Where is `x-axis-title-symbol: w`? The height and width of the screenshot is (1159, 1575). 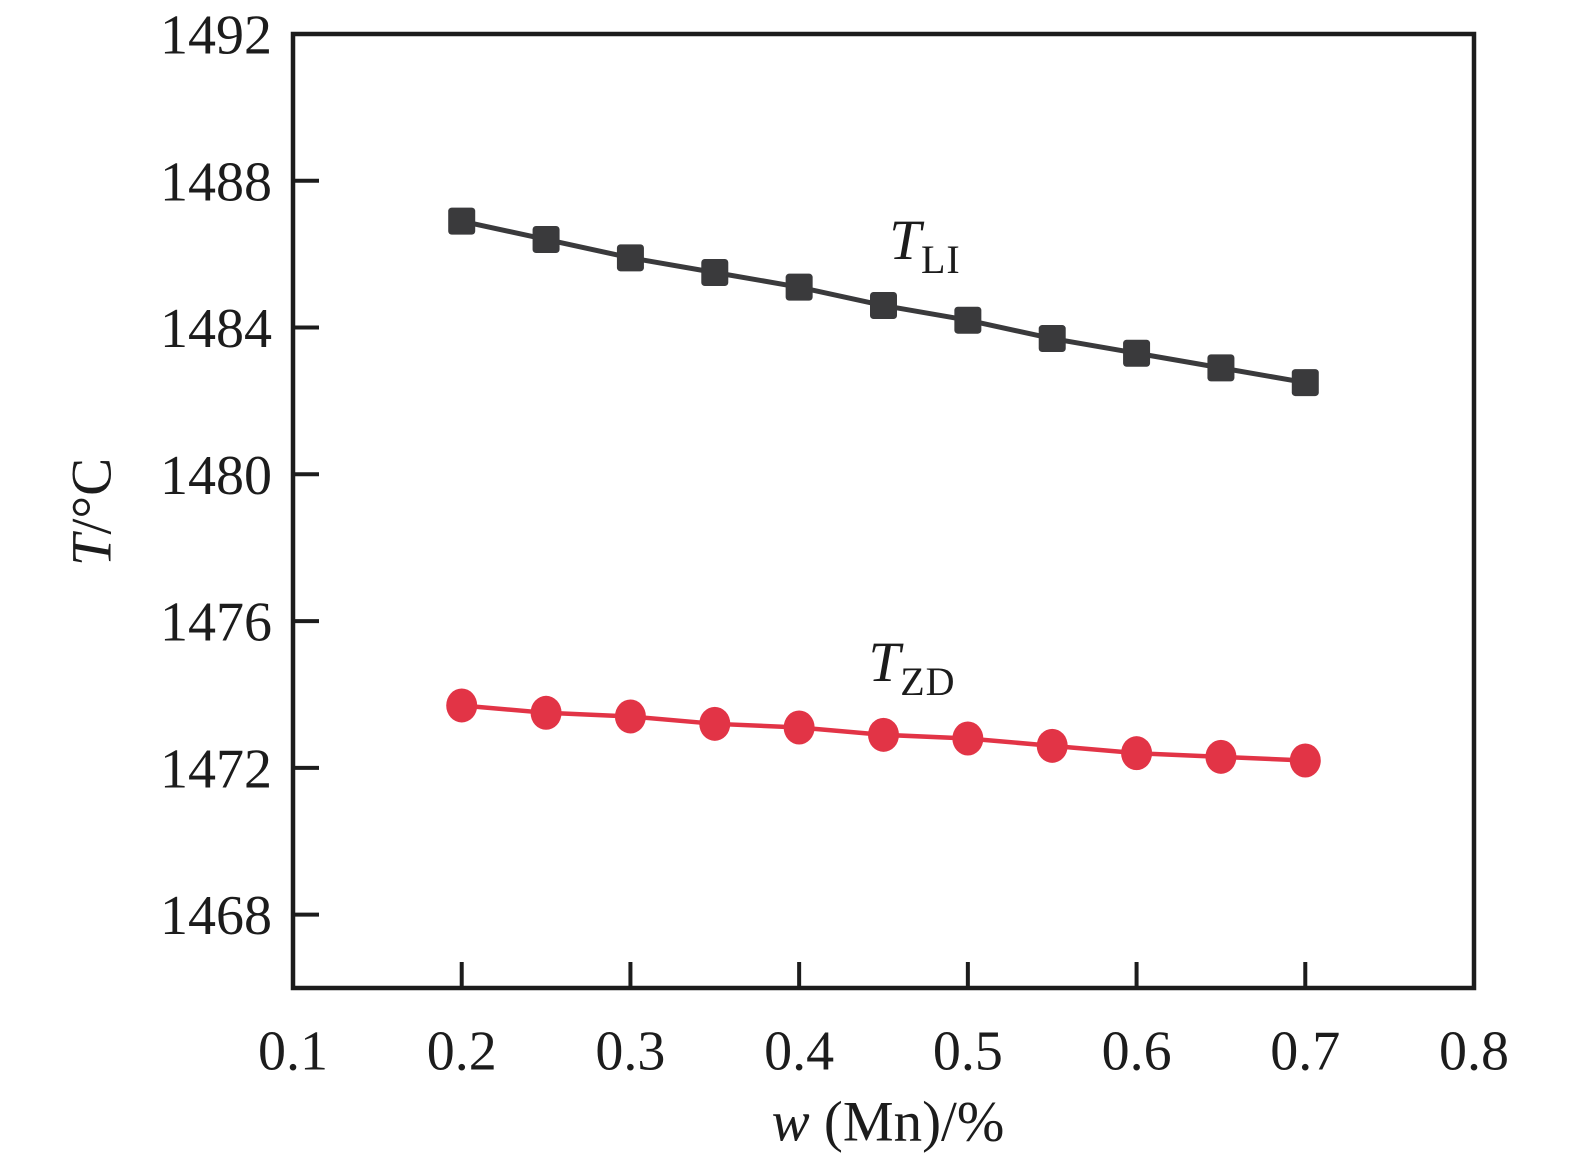
x-axis-title-symbol: w is located at coordinates (790, 1122).